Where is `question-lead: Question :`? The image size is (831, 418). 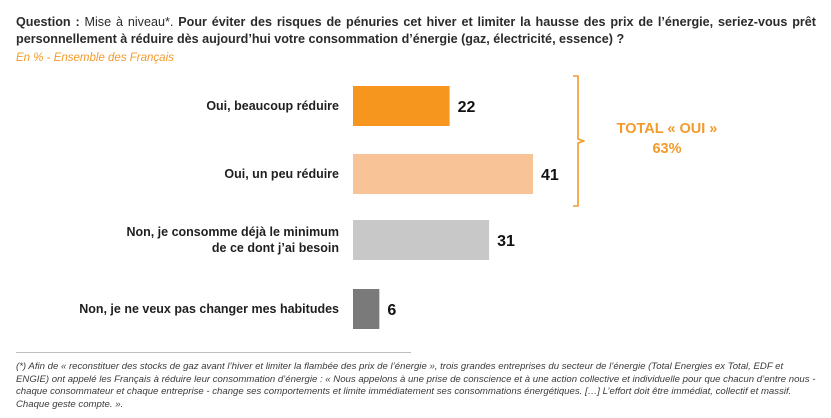
question-lead: Question : is located at coordinates (48, 22).